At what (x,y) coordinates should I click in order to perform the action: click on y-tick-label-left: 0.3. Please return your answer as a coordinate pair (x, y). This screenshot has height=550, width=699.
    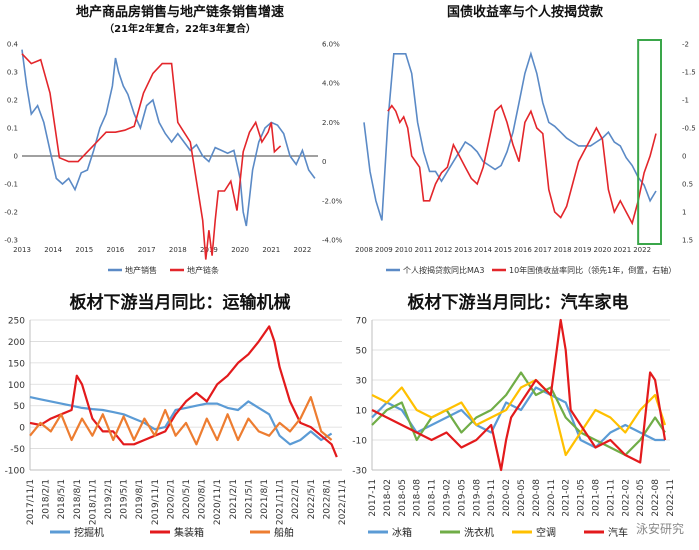
    Looking at the image, I should click on (12, 73).